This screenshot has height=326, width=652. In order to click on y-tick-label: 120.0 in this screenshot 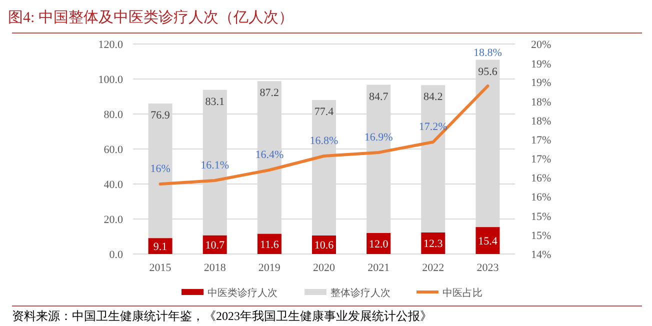, I will do `click(111, 45)`.